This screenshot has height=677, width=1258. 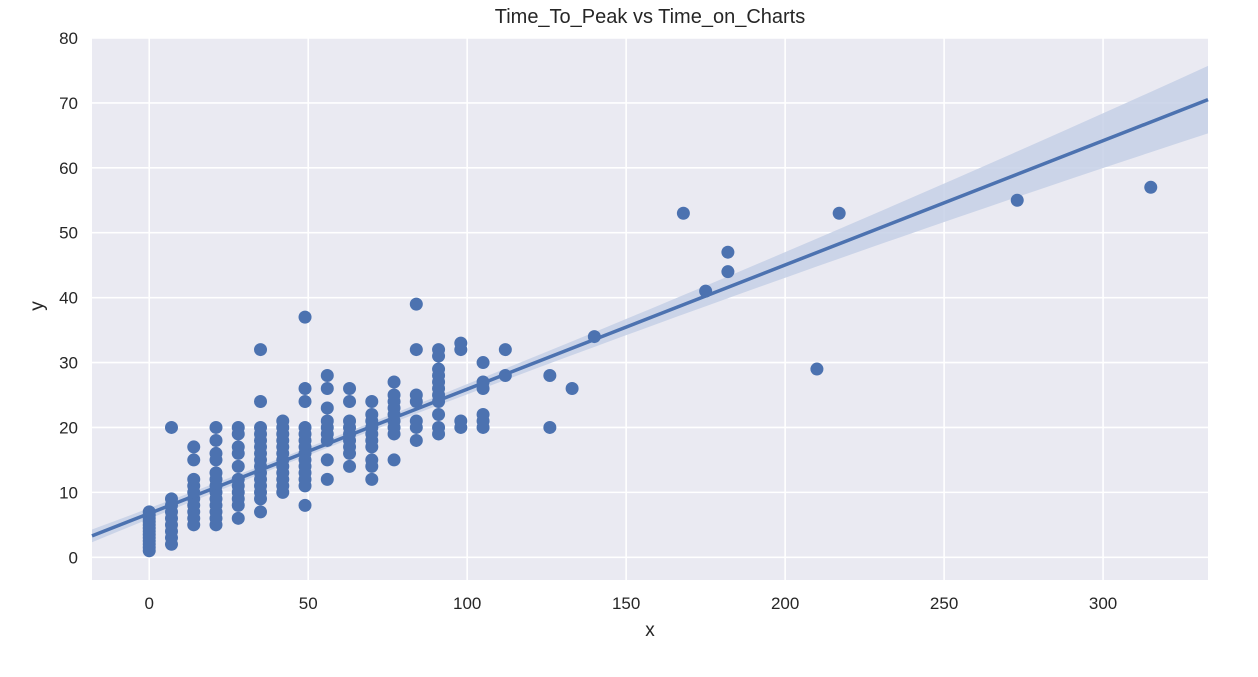 What do you see at coordinates (467, 603) in the screenshot?
I see `x-tick-label: 100` at bounding box center [467, 603].